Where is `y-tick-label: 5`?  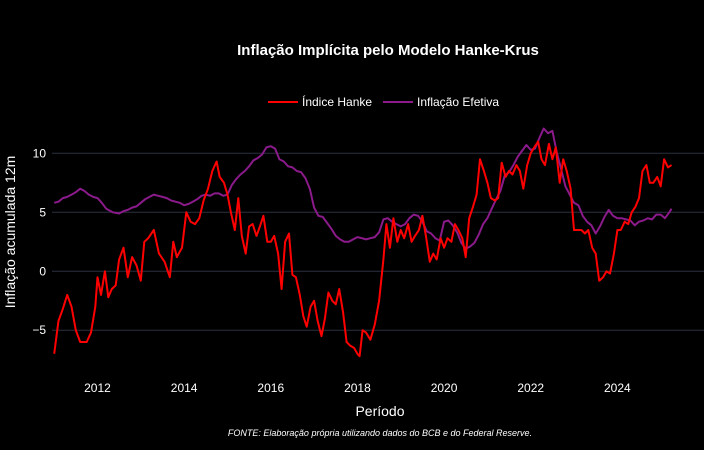 y-tick-label: 5 is located at coordinates (42, 212).